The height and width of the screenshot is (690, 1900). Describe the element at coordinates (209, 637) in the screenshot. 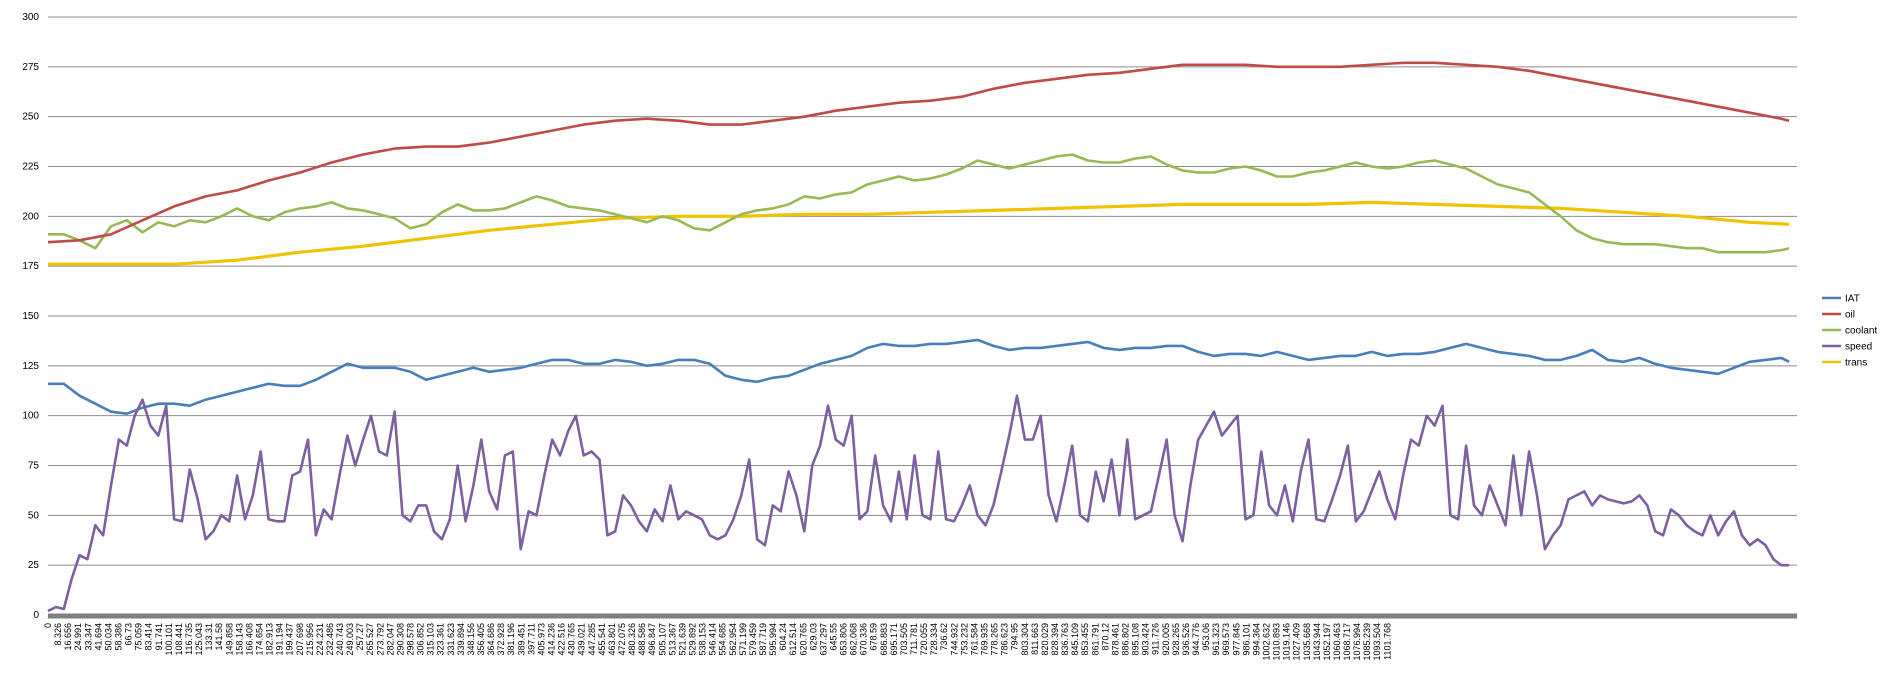

I see `x-tick-label: 133.31` at that location.